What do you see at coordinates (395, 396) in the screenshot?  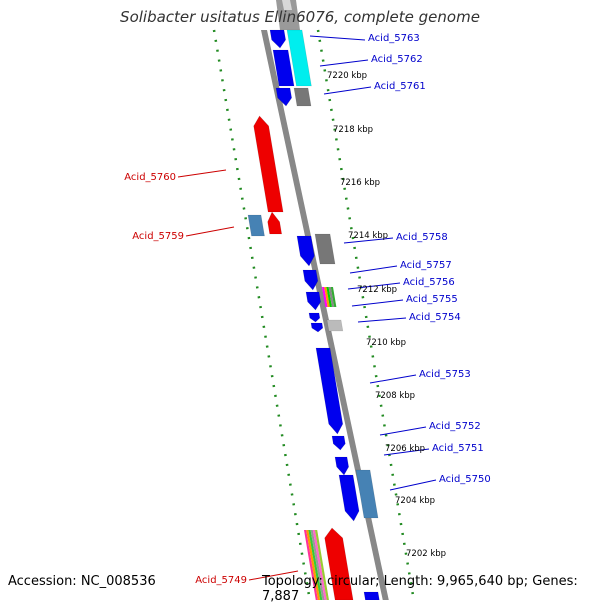 I see `kbp-label: 7208 kbp` at bounding box center [395, 396].